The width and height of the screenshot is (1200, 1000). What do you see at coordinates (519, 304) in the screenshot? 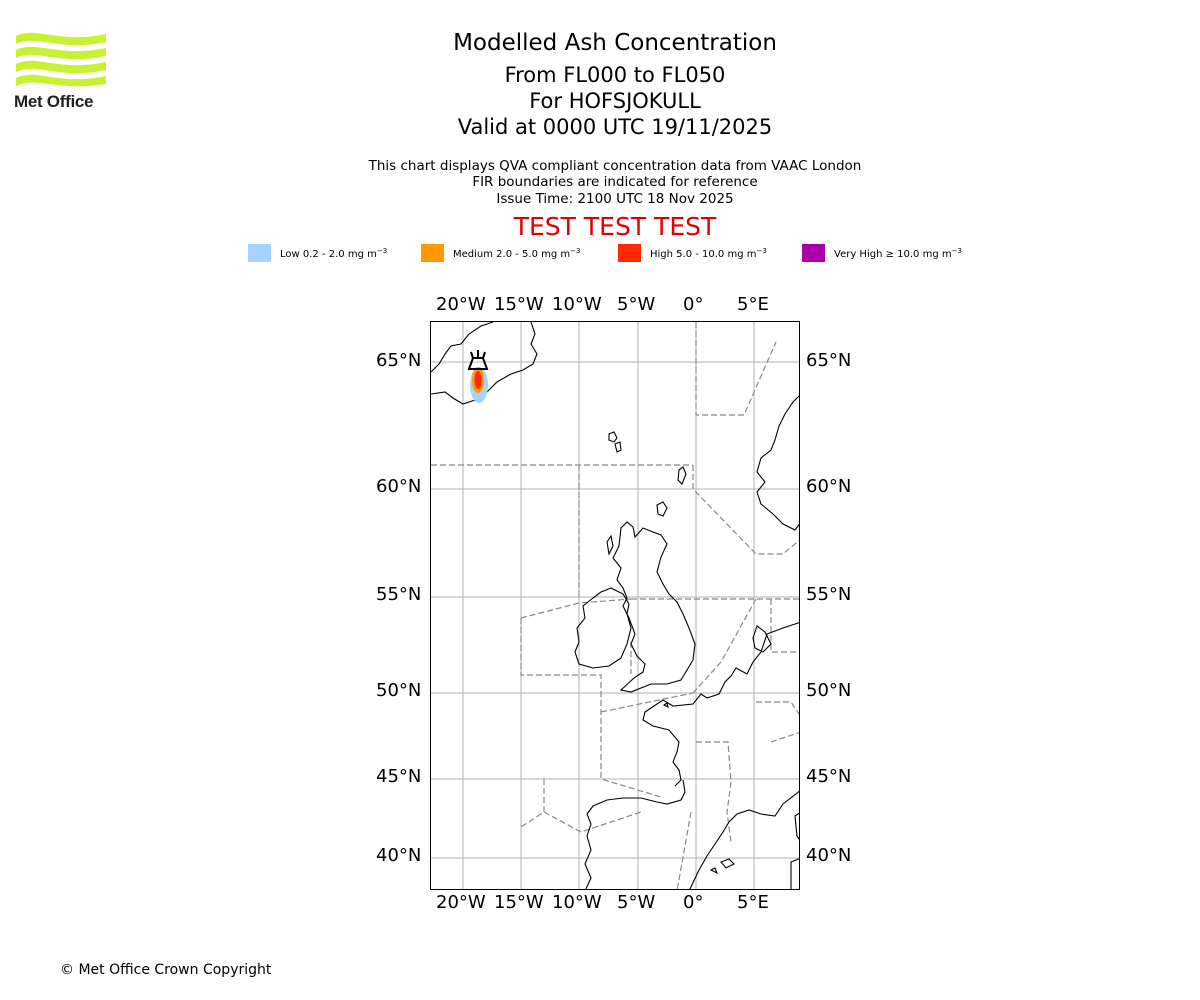
I see `lon-label-top-15w: 15°W` at bounding box center [519, 304].